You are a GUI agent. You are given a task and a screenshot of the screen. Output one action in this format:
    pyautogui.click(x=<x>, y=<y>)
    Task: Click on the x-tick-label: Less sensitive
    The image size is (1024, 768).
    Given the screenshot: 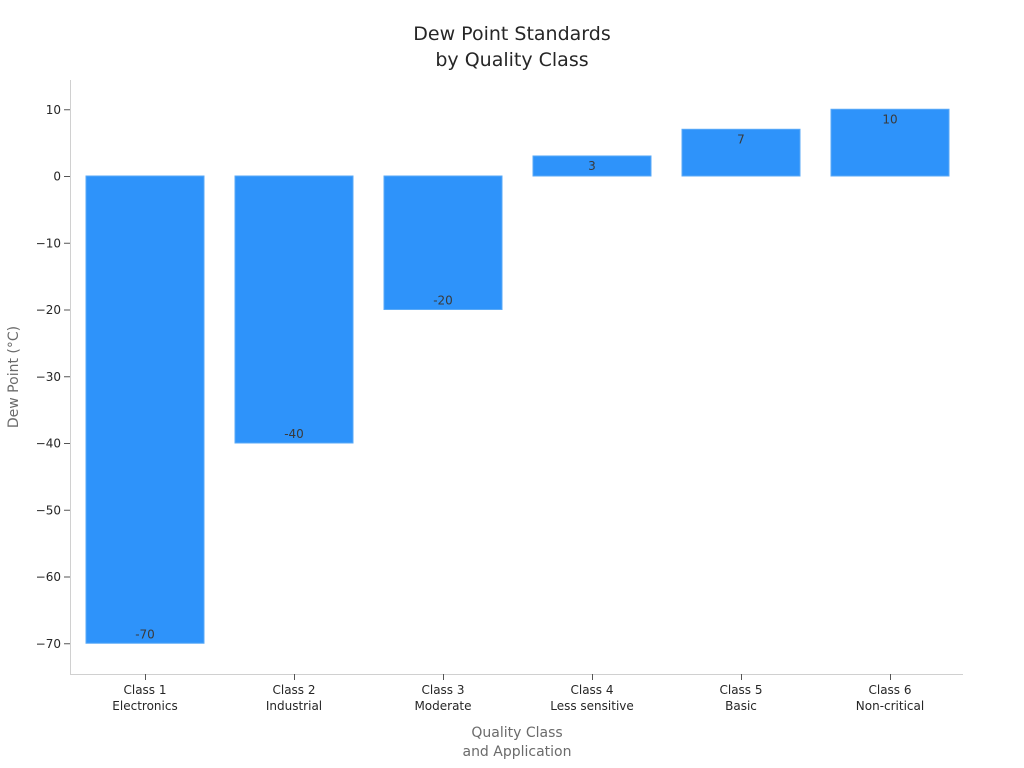 What is the action you would take?
    pyautogui.click(x=592, y=706)
    